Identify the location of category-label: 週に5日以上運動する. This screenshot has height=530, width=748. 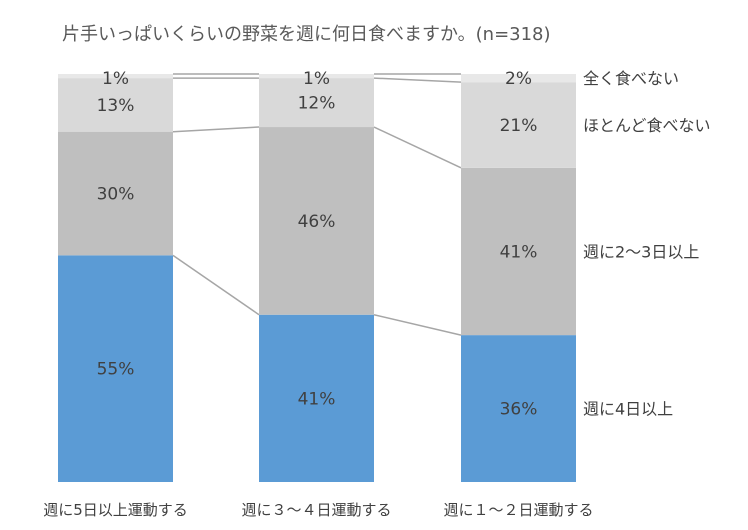
(115, 510).